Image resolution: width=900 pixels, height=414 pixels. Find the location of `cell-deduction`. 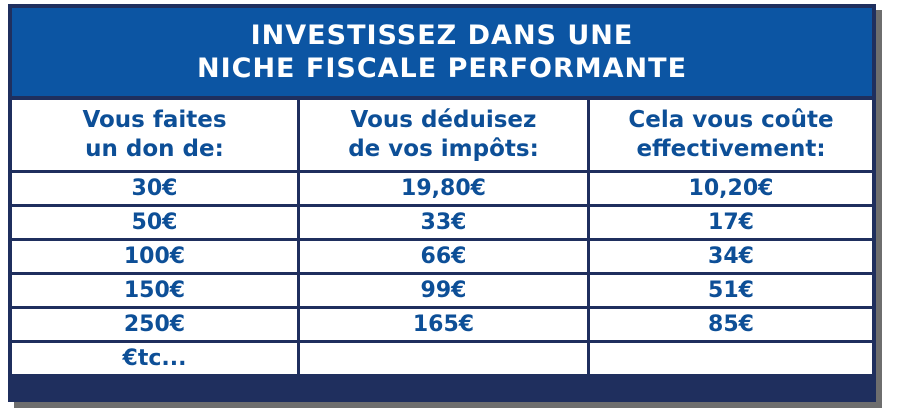

cell-deduction is located at coordinates (445, 358).